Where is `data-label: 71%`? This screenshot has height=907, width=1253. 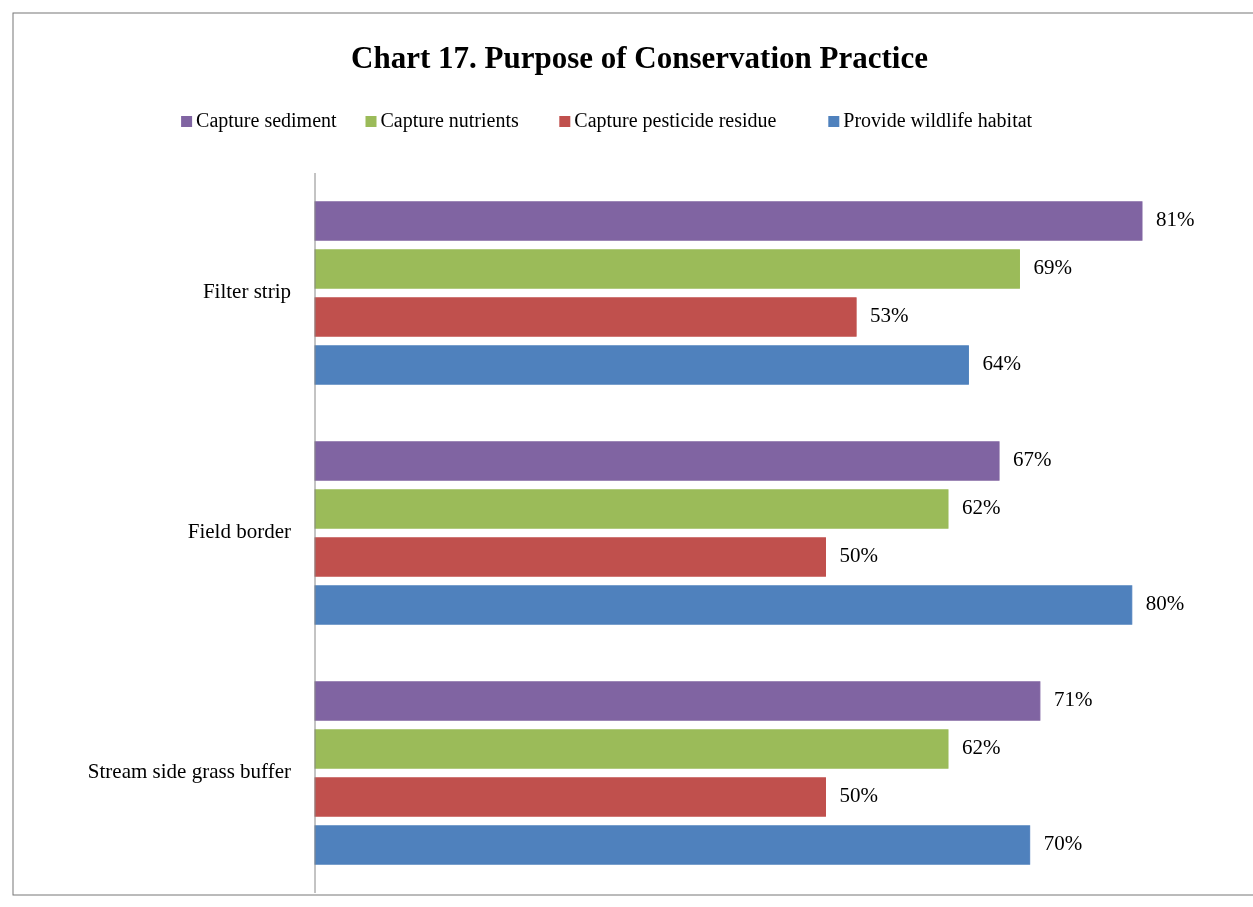 data-label: 71% is located at coordinates (1073, 698).